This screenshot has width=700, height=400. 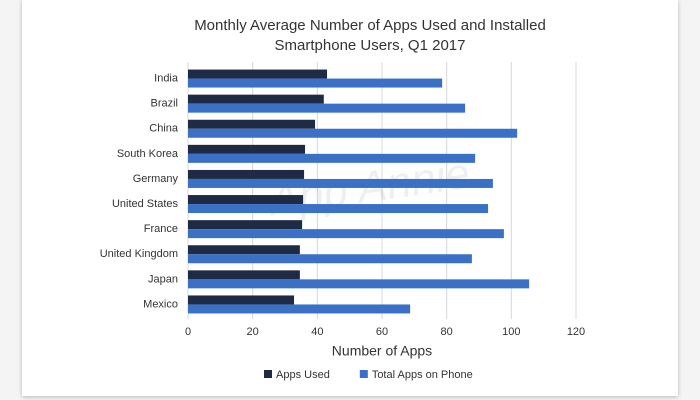 I want to click on x-tick-label: 60, so click(x=382, y=332).